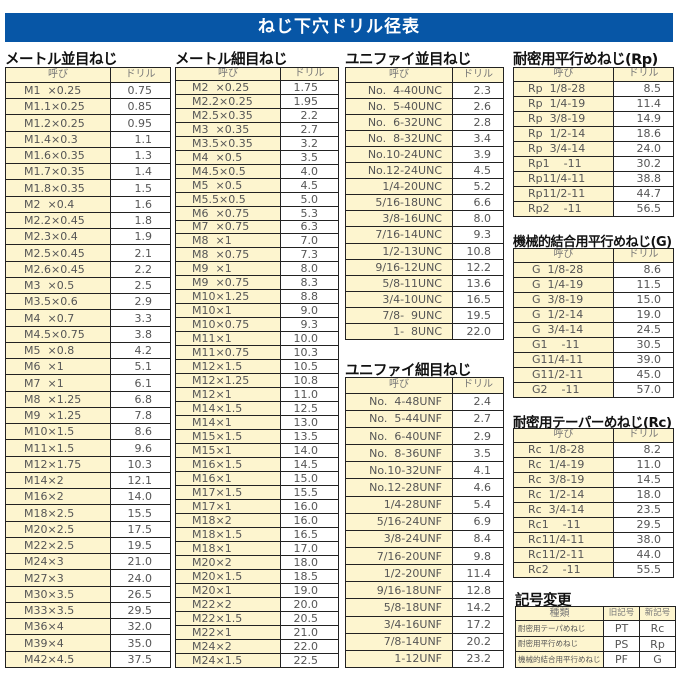 The height and width of the screenshot is (679, 679). Describe the element at coordinates (478, 521) in the screenshot. I see `drill-size: 6.9` at that location.